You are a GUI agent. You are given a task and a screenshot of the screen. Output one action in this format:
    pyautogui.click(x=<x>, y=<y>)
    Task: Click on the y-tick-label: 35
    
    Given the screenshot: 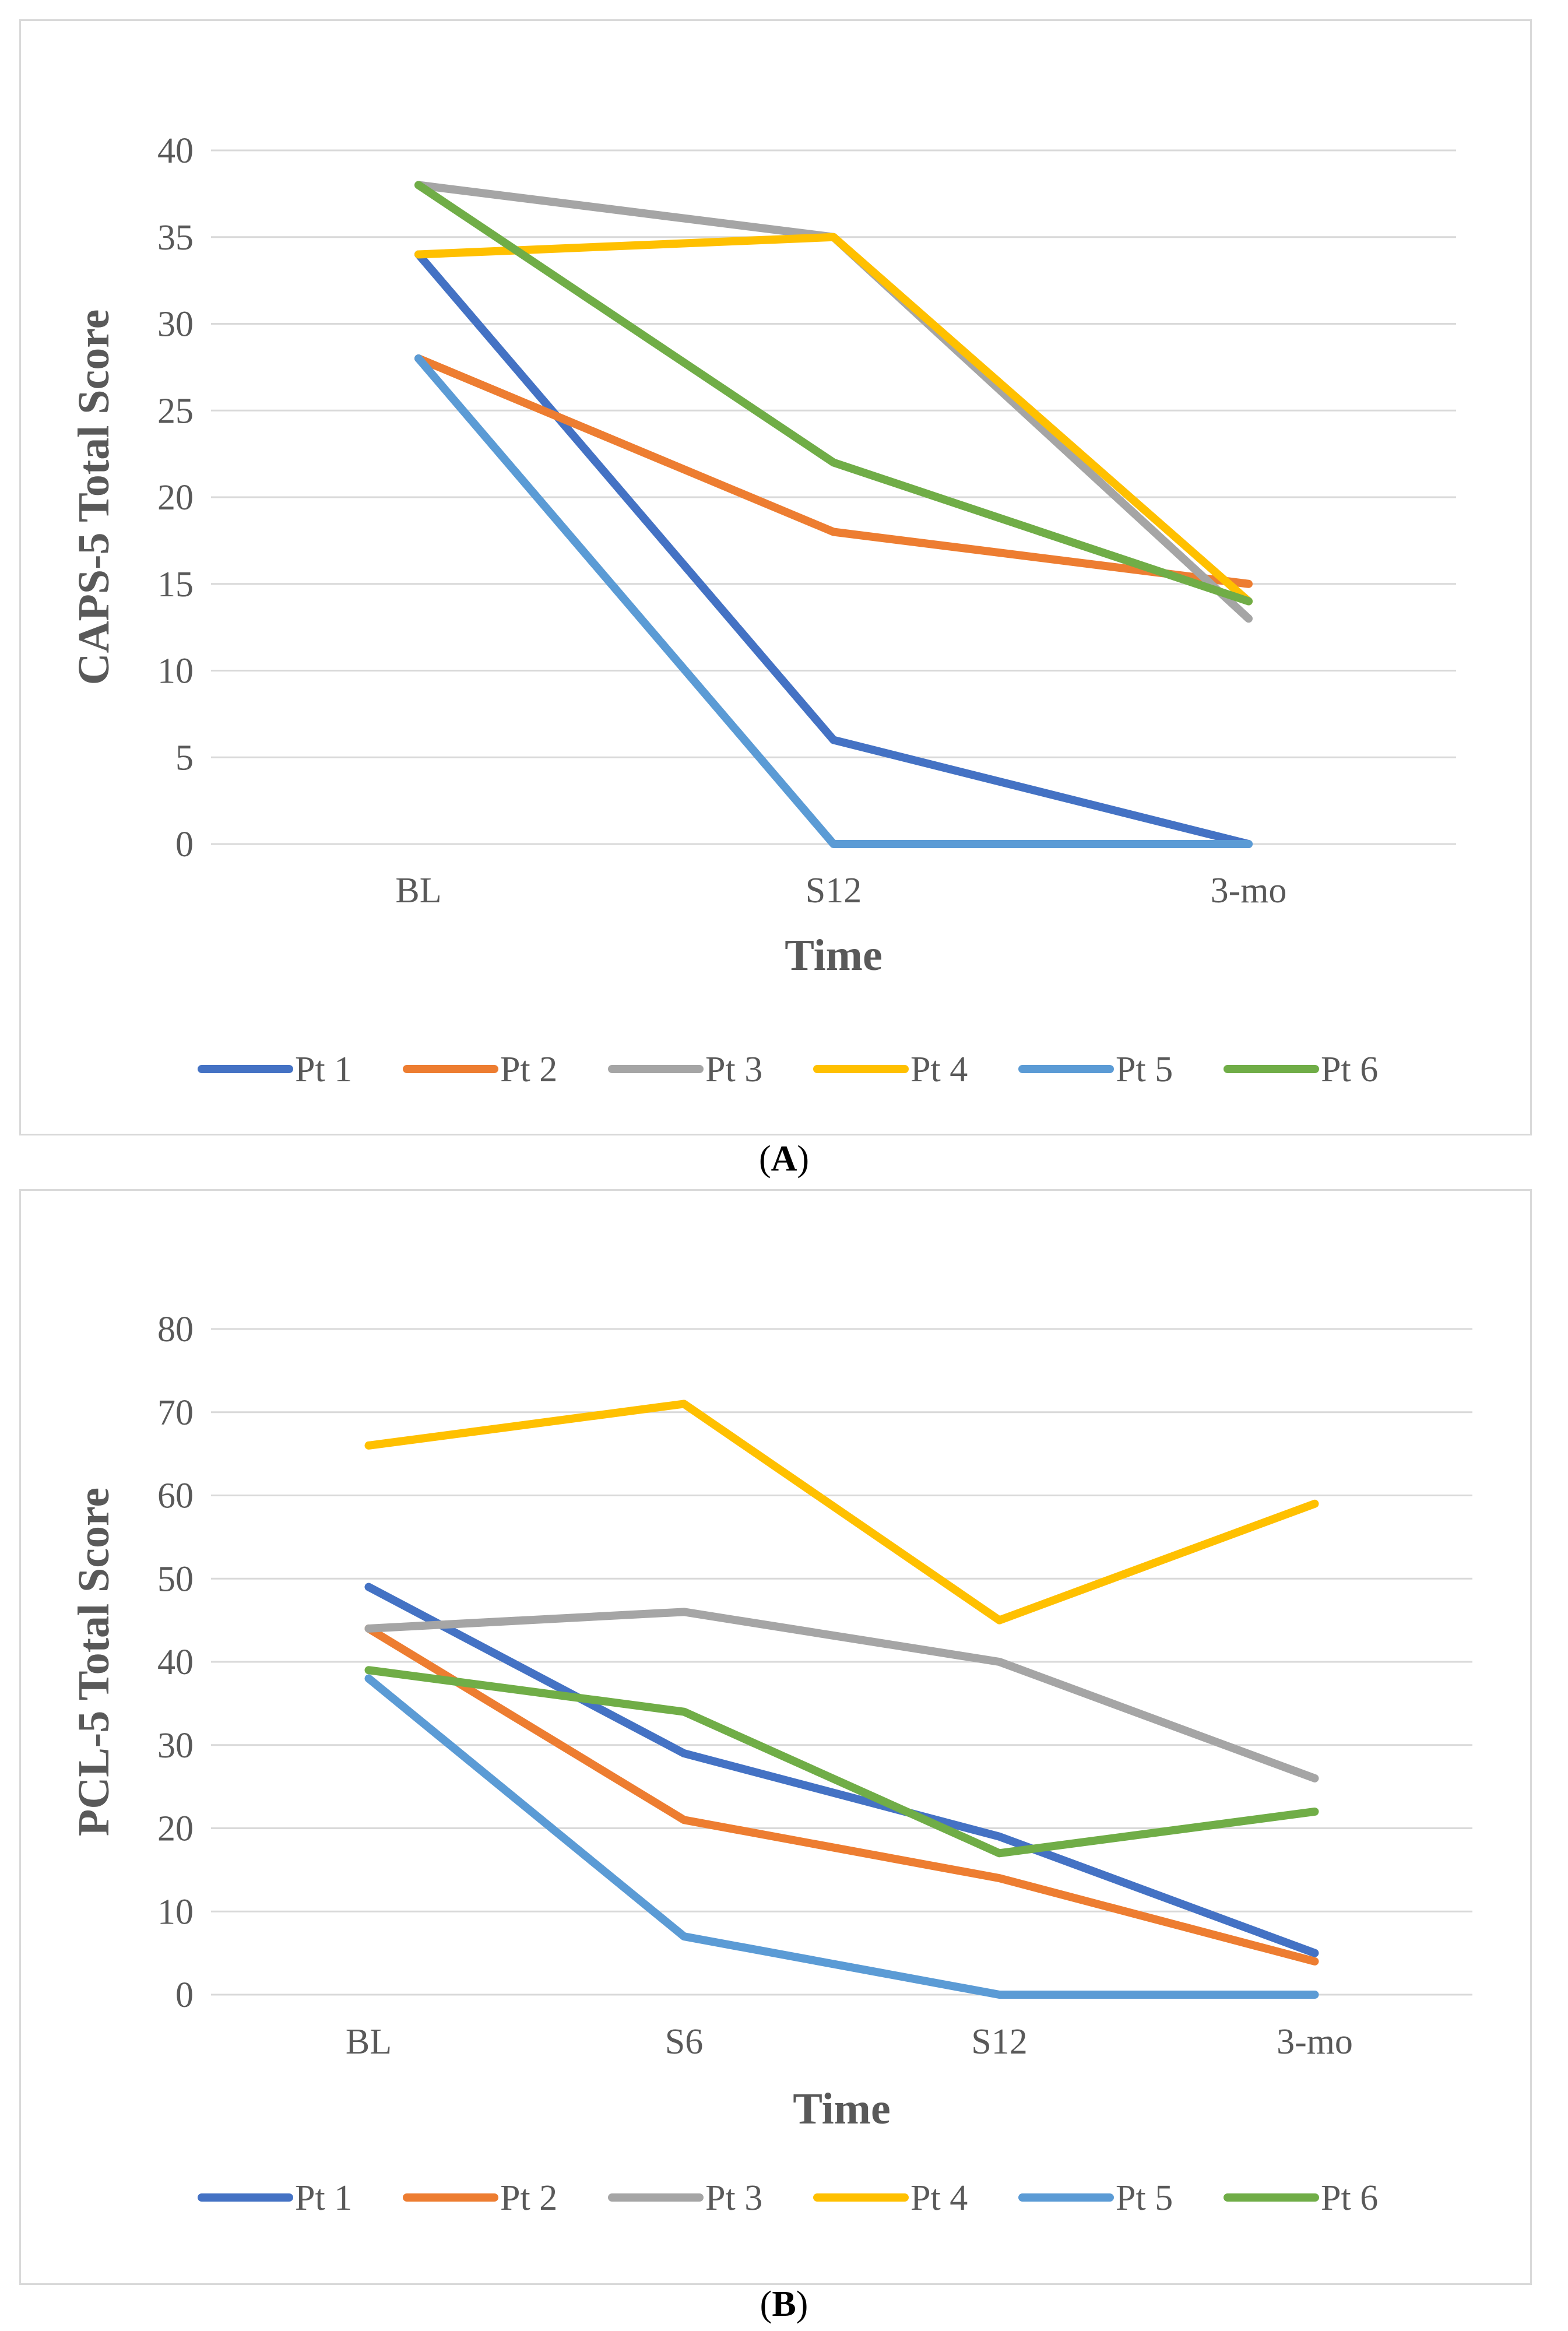 What is the action you would take?
    pyautogui.click(x=175, y=238)
    